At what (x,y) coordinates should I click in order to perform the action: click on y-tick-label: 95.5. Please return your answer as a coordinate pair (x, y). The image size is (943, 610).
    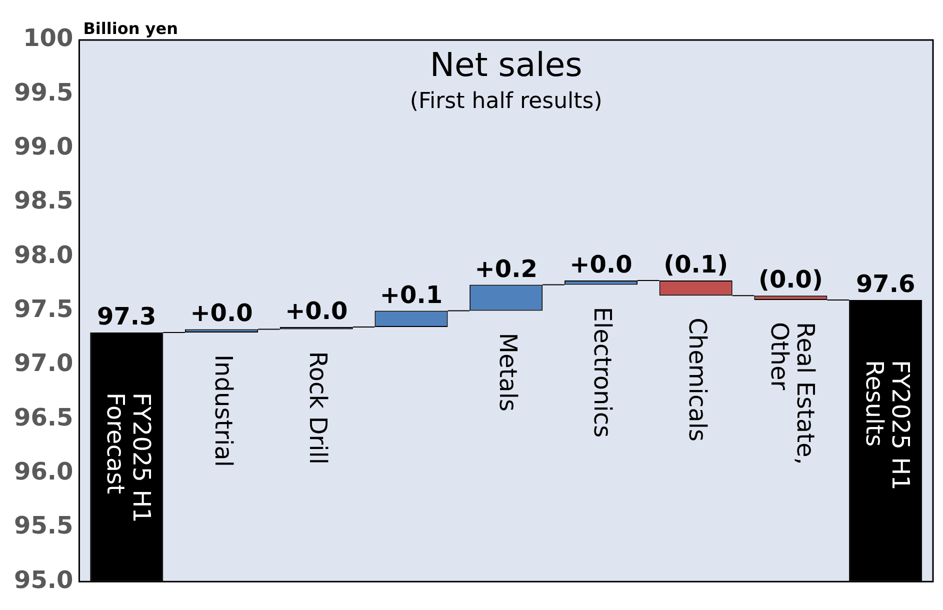
    Looking at the image, I should click on (44, 526).